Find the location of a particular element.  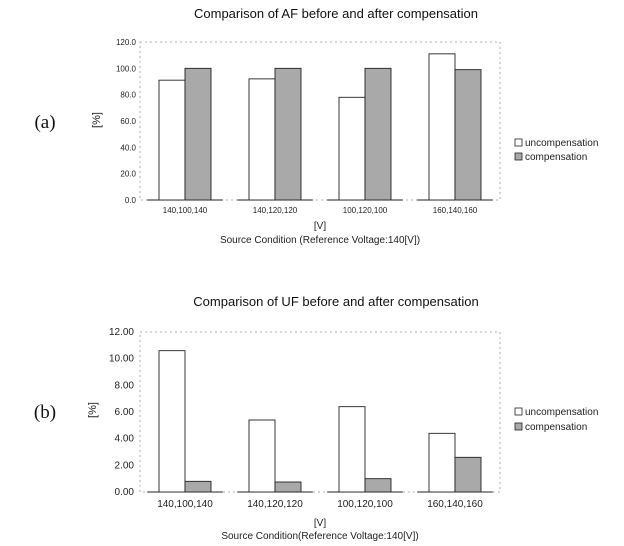

bars-b is located at coordinates (320, 421).